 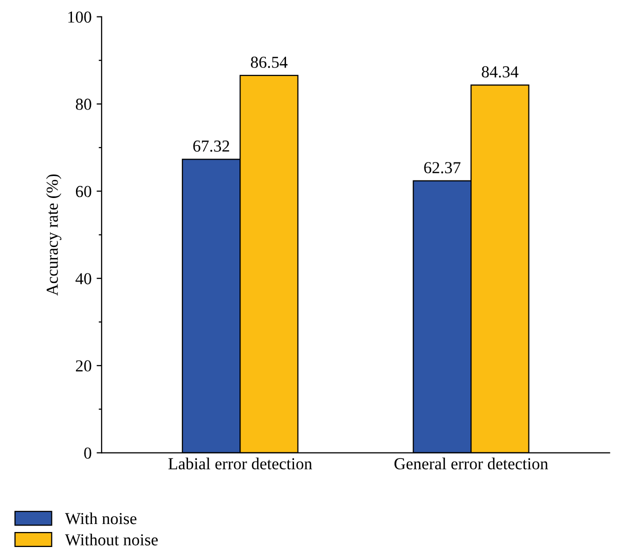 I want to click on y-tick-label: 100, so click(x=80, y=17).